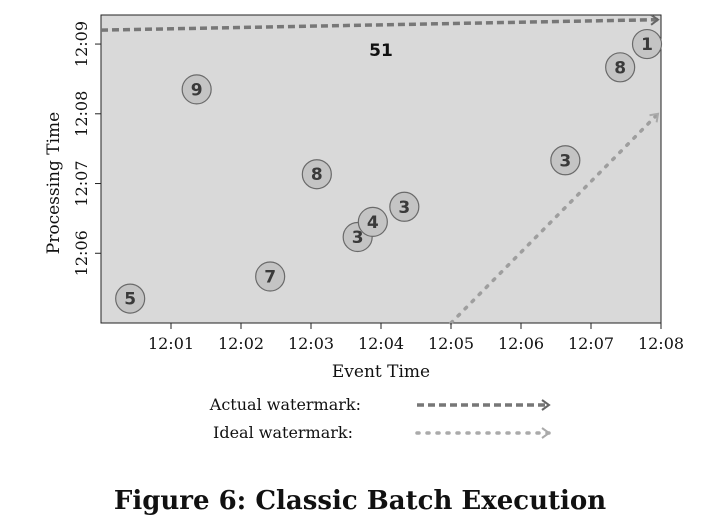  I want to click on data-point: 1, so click(647, 44).